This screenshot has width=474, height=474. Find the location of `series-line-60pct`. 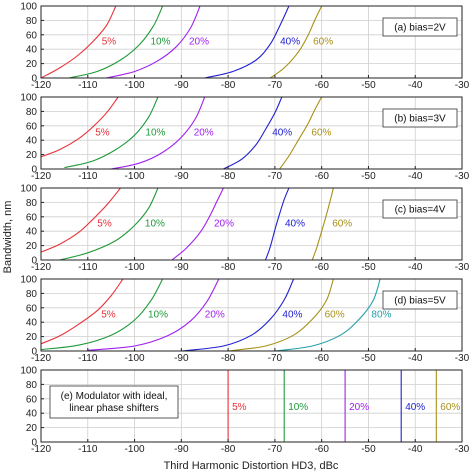

series-line-60pct is located at coordinates (322, 224).